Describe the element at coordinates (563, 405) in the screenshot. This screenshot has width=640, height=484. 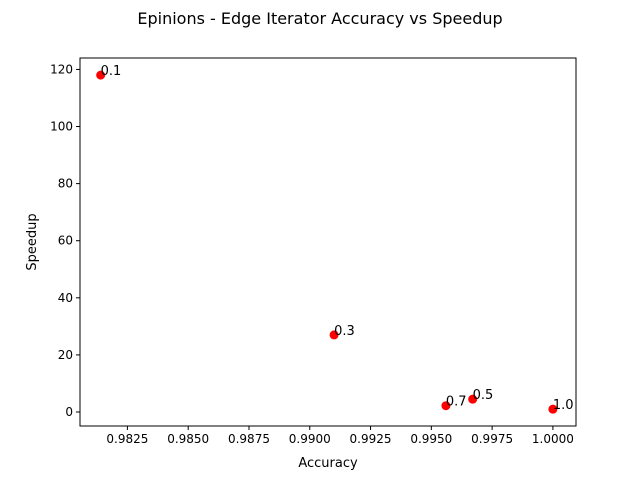
I see `point-label: 1.0` at that location.